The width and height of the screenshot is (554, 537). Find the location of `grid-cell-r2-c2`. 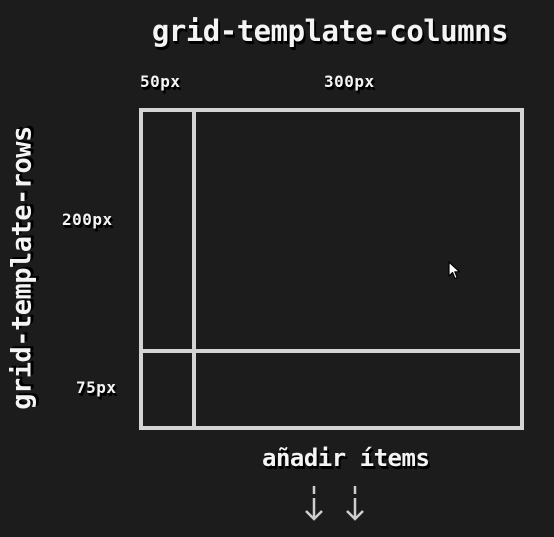

grid-cell-r2-c2 is located at coordinates (358, 389).